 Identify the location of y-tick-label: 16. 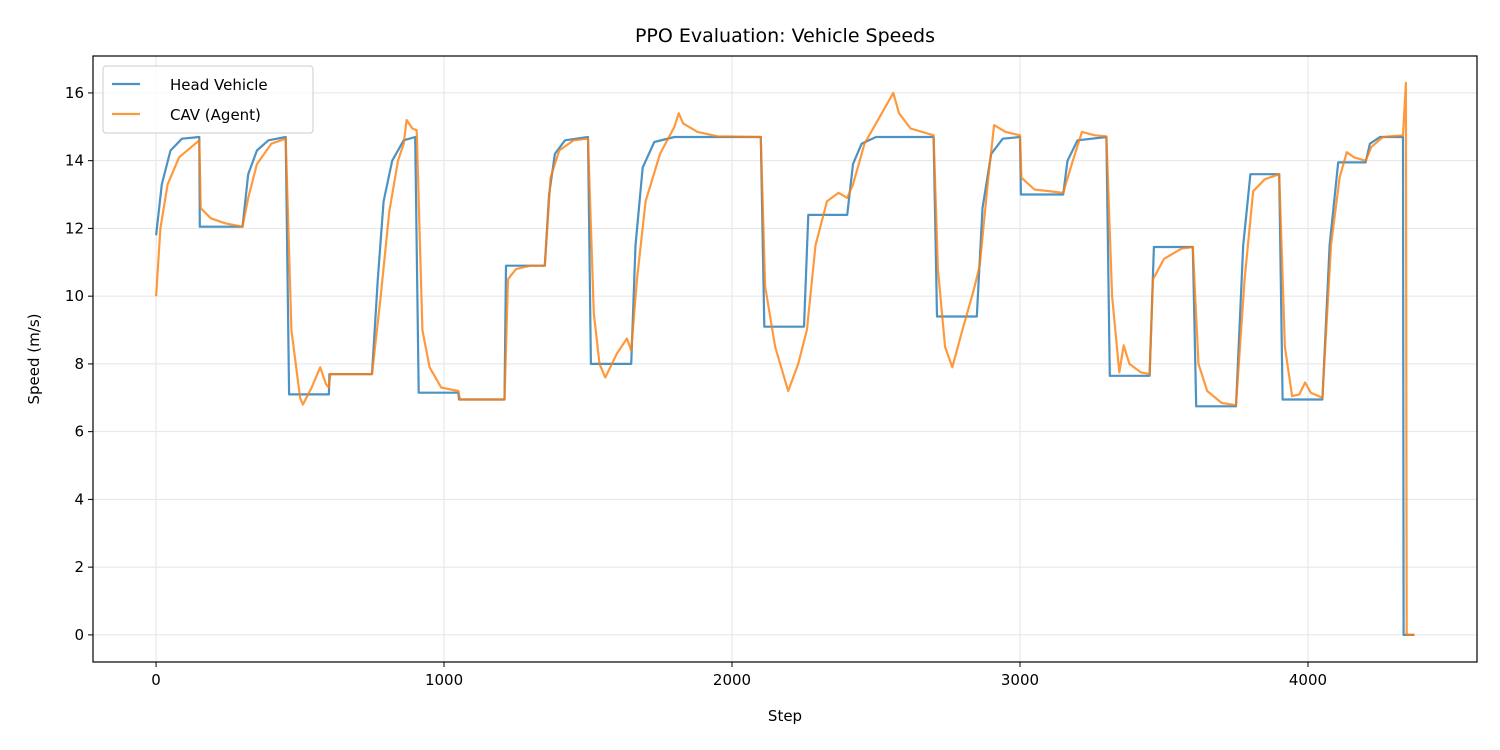
(74, 93).